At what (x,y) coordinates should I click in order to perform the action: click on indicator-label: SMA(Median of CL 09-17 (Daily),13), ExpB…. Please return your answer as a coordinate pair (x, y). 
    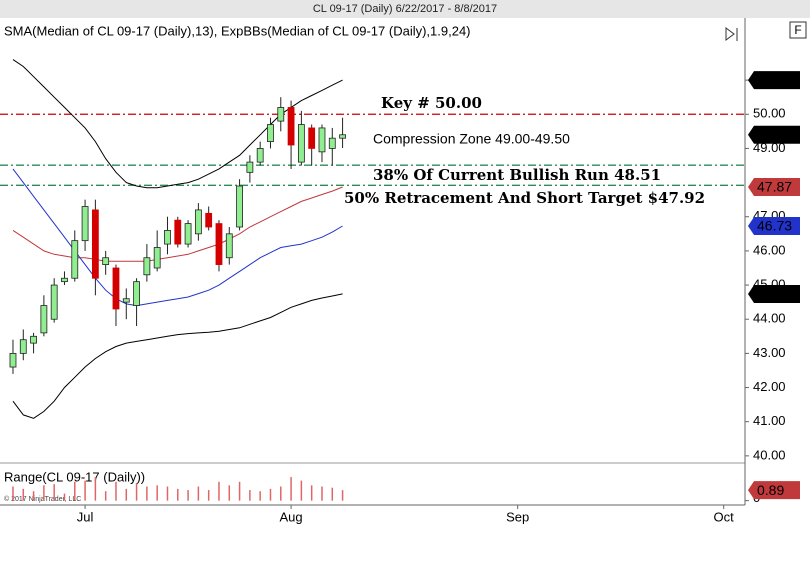
    Looking at the image, I should click on (237, 30).